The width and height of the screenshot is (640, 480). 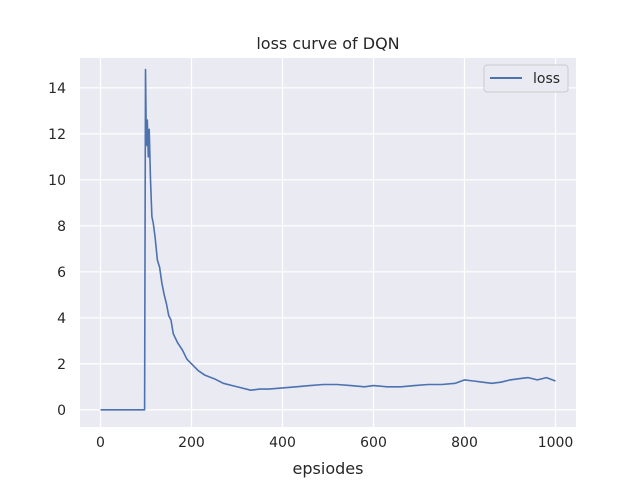 I want to click on y-tick-label: 10, so click(x=57, y=181).